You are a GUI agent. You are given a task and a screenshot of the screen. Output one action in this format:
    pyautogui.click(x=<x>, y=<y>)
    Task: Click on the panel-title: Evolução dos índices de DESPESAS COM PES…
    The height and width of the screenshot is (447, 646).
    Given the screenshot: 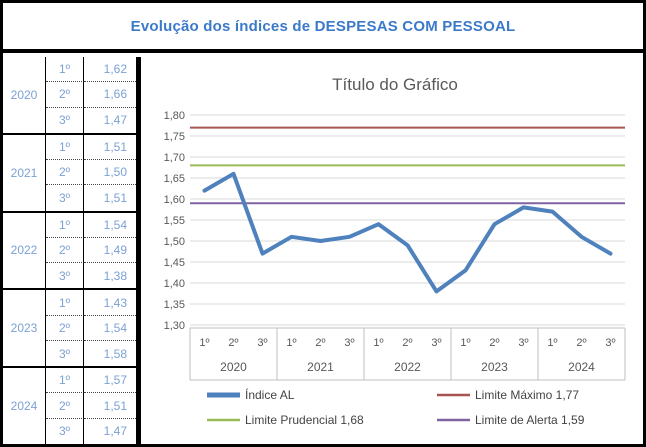 What is the action you would take?
    pyautogui.click(x=323, y=26)
    